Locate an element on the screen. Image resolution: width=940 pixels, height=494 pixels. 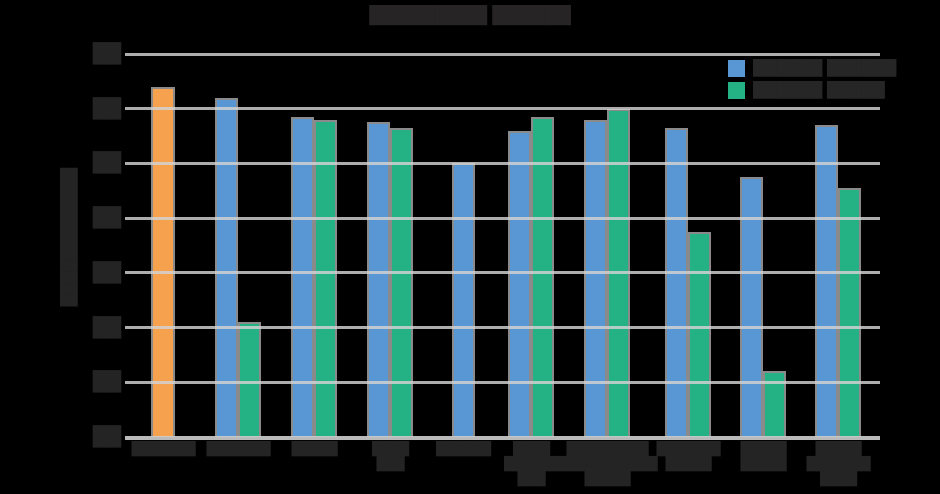
x-category-label-line: ███████████ is located at coordinates (607, 464).